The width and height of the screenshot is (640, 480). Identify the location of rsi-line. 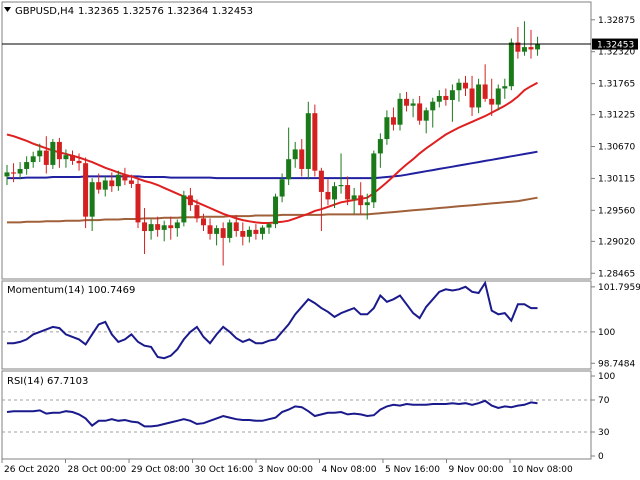
(272, 413).